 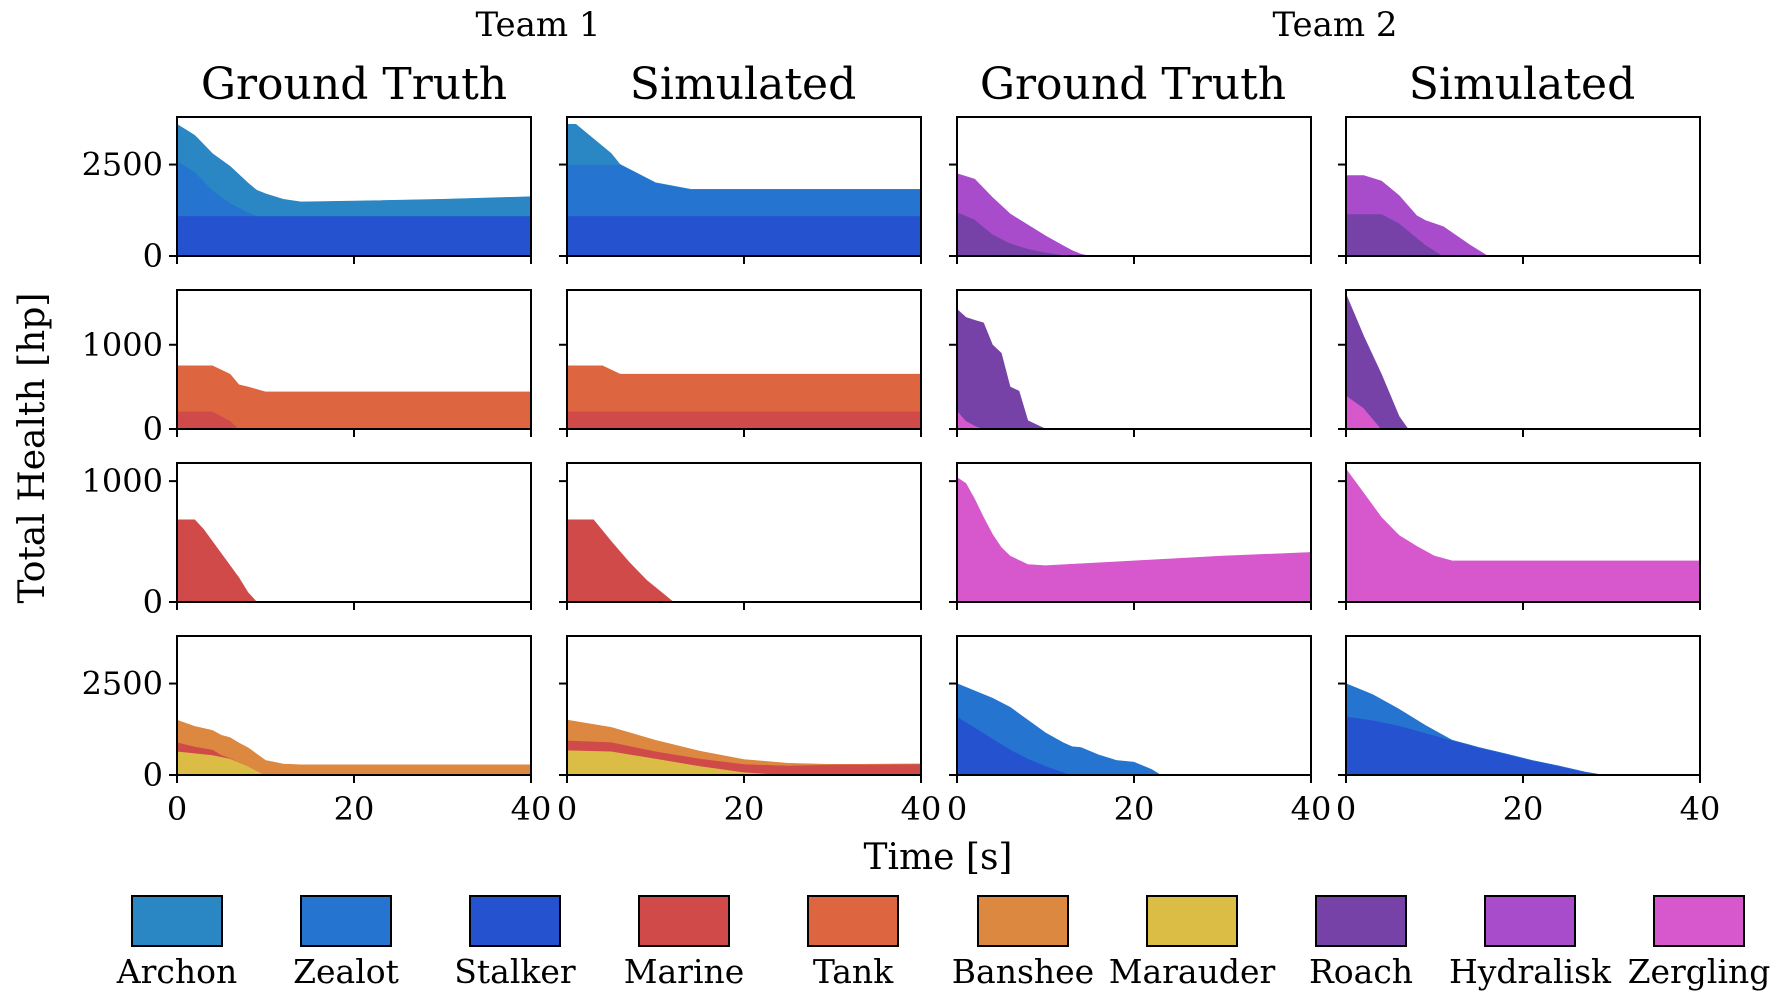 I want to click on legend-item-banshee: Banshee, so click(x=1023, y=943).